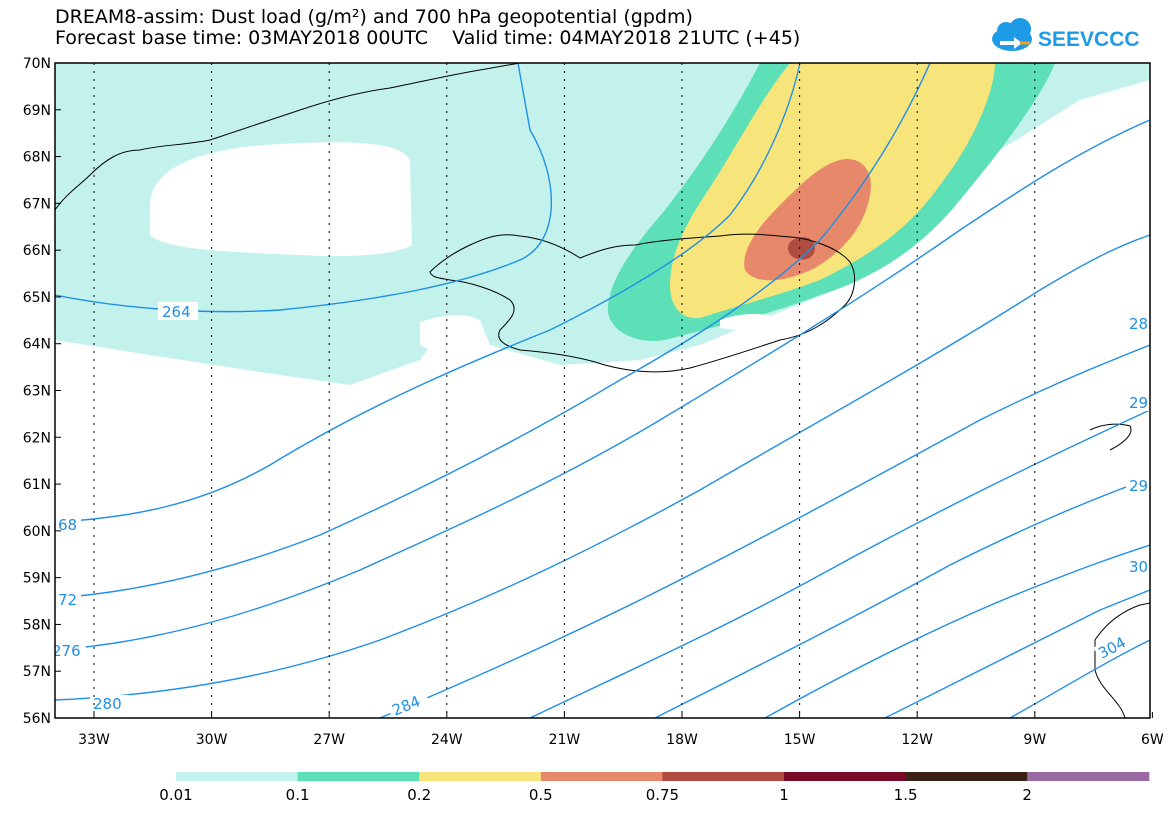 This screenshot has width=1175, height=815. Describe the element at coordinates (67, 600) in the screenshot. I see `contour-label: 72` at that location.